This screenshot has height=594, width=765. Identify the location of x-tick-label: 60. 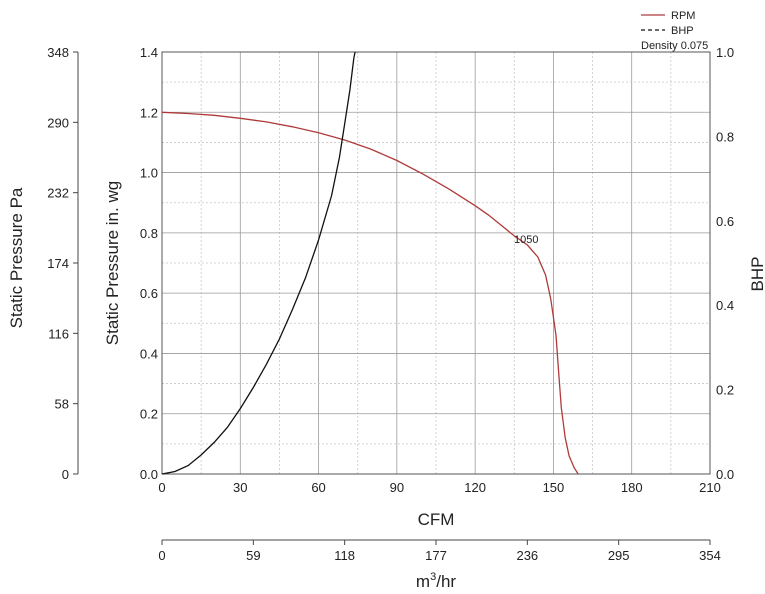
(318, 487).